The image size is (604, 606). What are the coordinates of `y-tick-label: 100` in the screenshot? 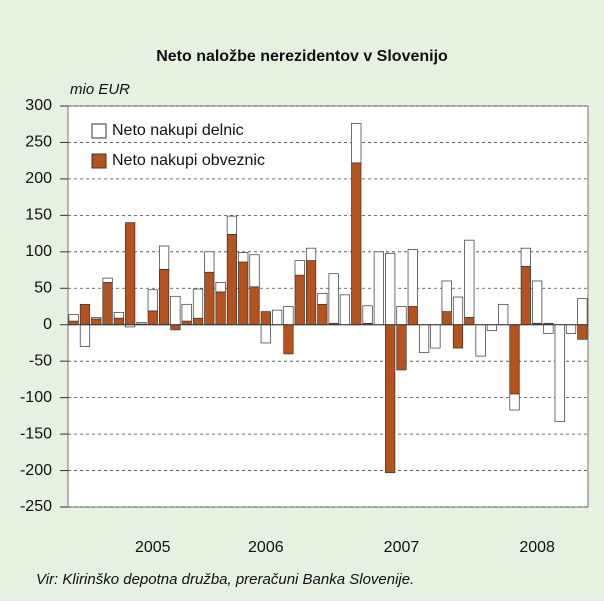 It's located at (38, 251).